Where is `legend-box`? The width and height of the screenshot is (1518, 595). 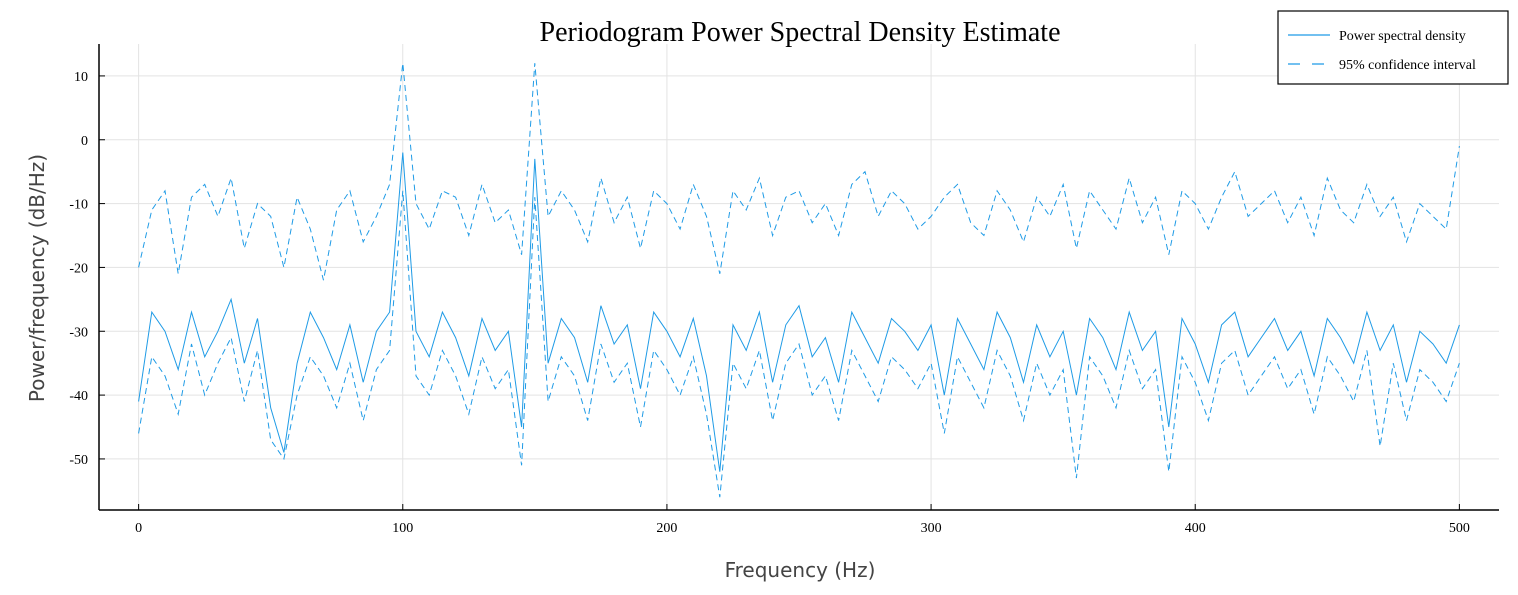
legend-box is located at coordinates (1393, 47).